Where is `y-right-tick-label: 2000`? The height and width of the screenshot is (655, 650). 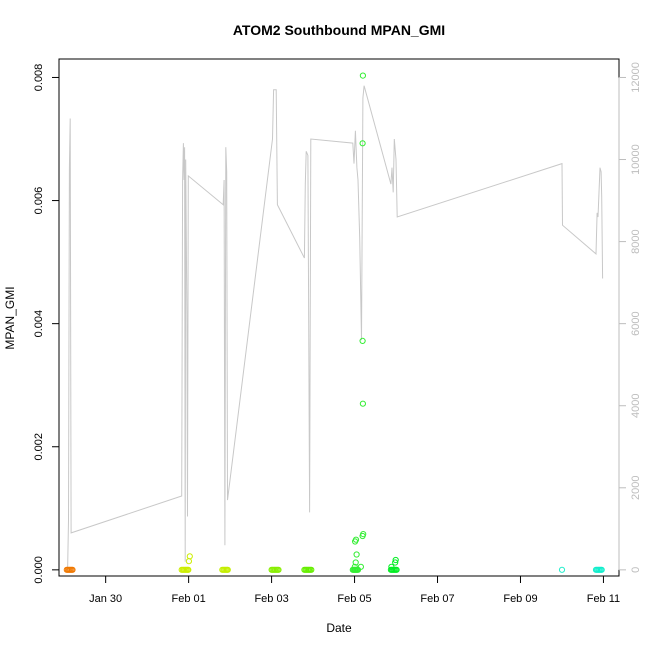
y-right-tick-label: 2000 is located at coordinates (636, 488).